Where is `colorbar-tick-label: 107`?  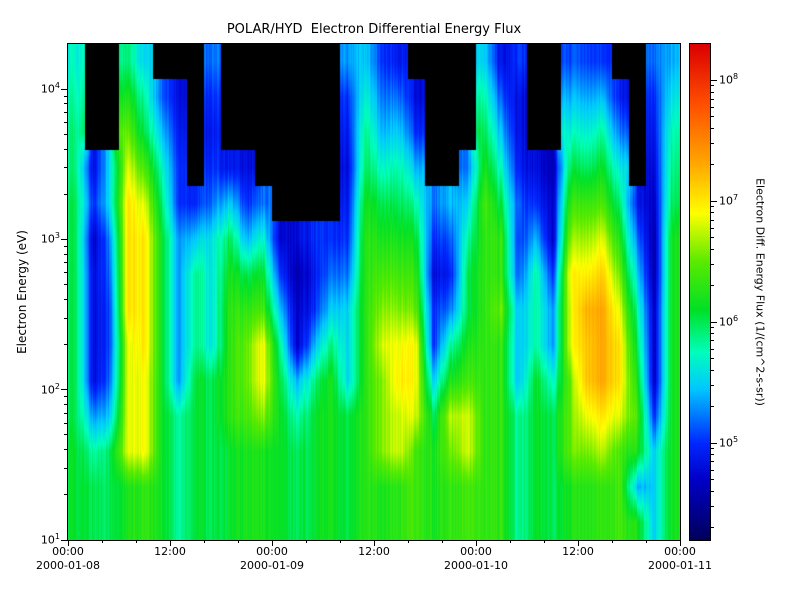 colorbar-tick-label: 107 is located at coordinates (729, 200).